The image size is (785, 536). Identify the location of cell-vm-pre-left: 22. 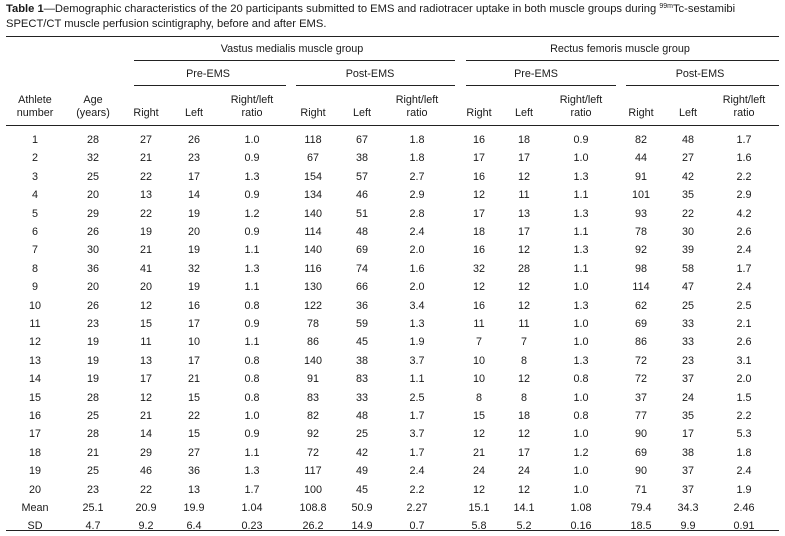
(194, 416).